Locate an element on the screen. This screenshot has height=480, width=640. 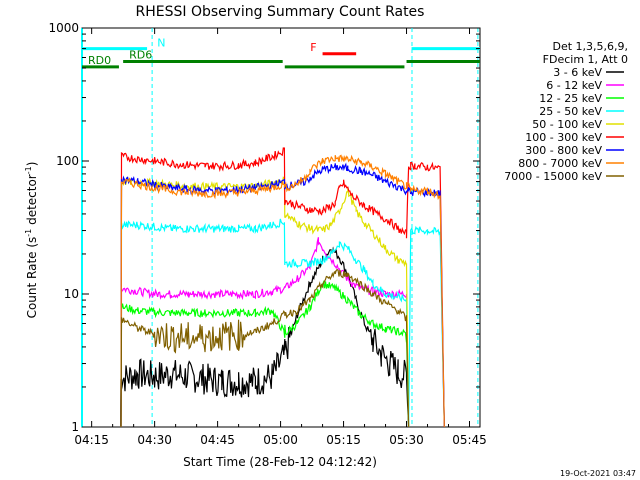
x-tick-label: 04:30 is located at coordinates (154, 440).